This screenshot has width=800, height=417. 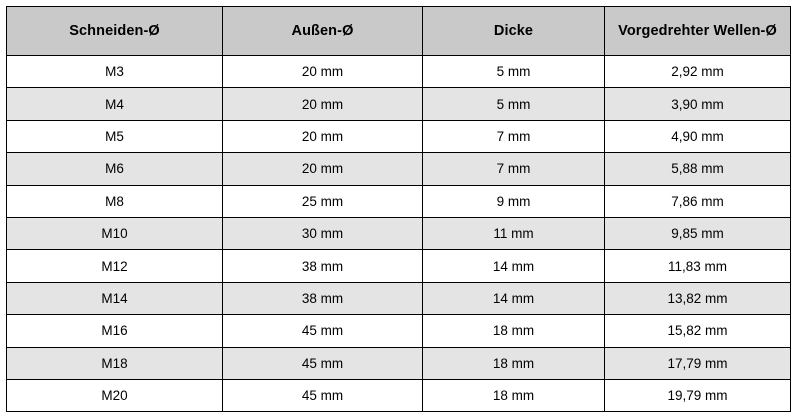 What do you see at coordinates (114, 31) in the screenshot?
I see `column-header-schneiden-durchmesser: Schneiden-Ø` at bounding box center [114, 31].